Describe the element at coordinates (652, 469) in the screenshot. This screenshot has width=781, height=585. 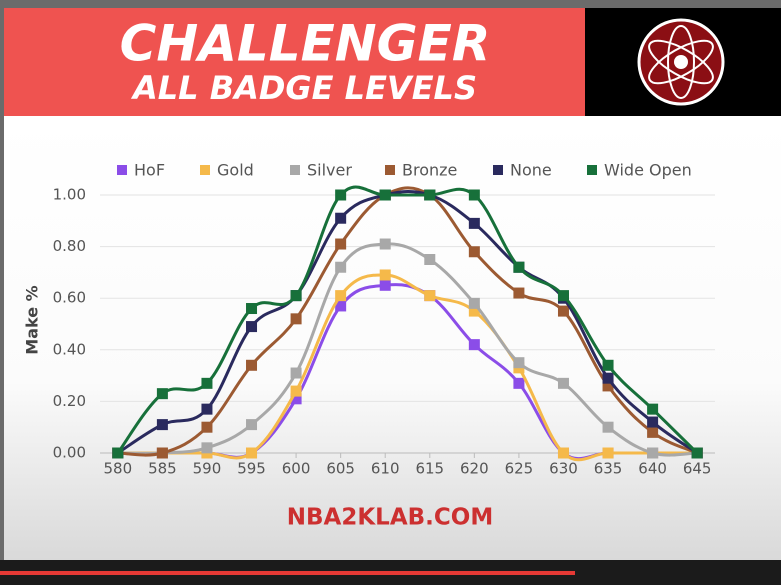
I see `x-tick-label: 640` at that location.